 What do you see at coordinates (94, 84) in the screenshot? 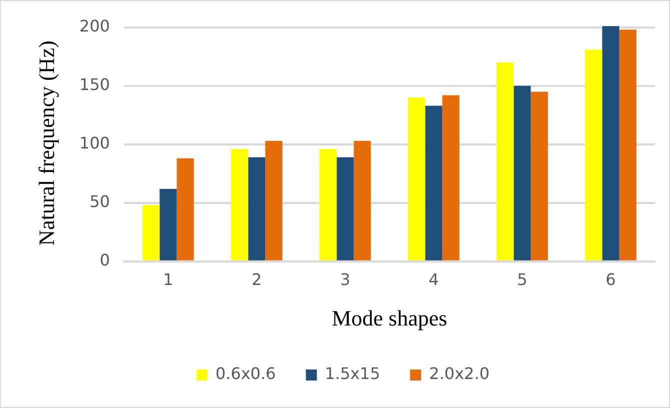
I see `y-tick-label: 150` at bounding box center [94, 84].